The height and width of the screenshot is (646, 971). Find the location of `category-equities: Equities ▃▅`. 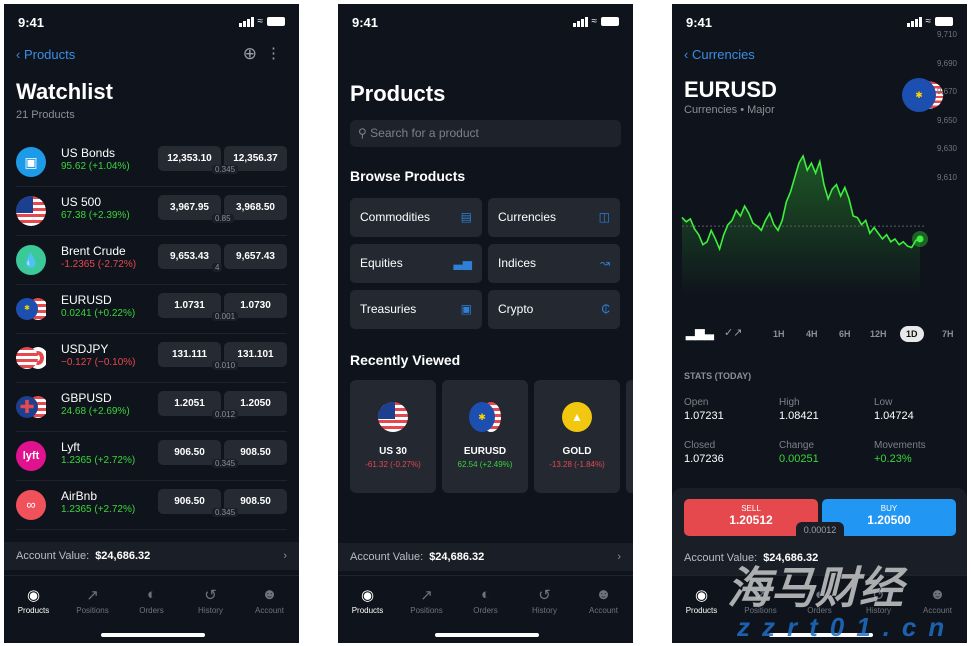

category-equities: Equities ▃▅ is located at coordinates (416, 263).